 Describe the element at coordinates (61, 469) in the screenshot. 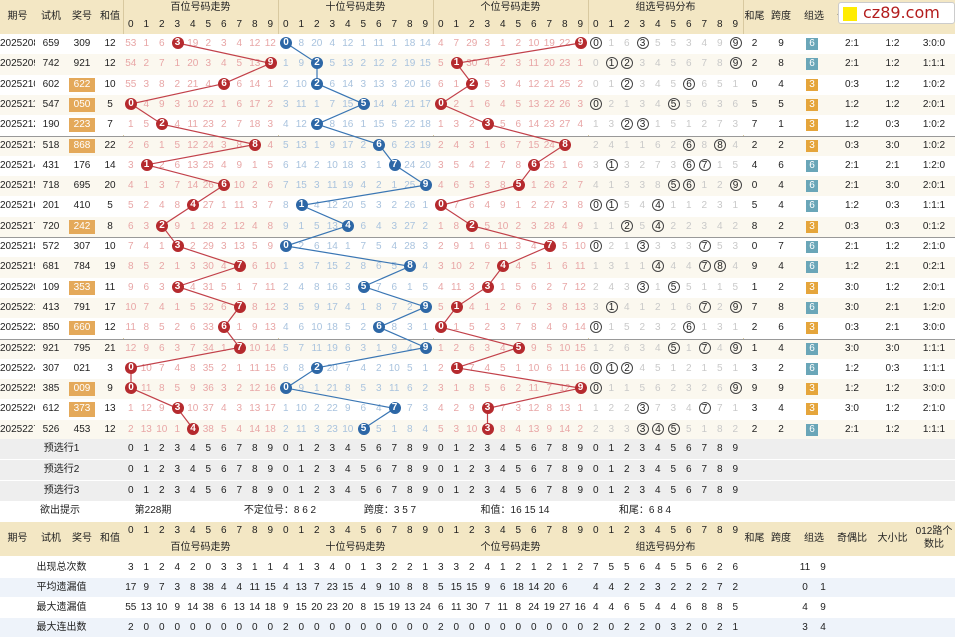

I see `preselect-label: 预选行2` at that location.